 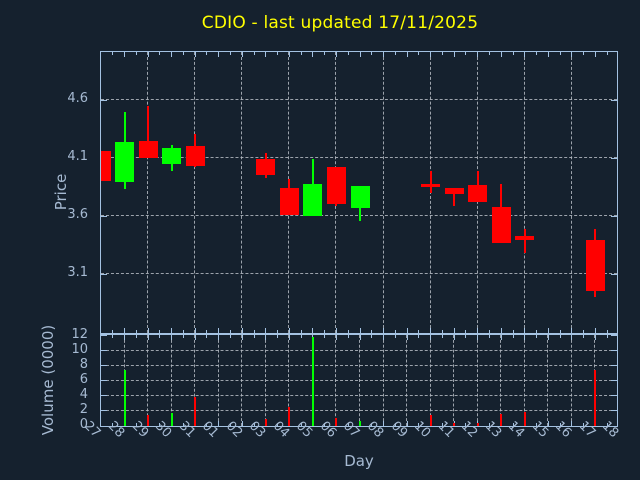 What do you see at coordinates (77, 99) in the screenshot?
I see `price-tick-label: 4.6` at bounding box center [77, 99].